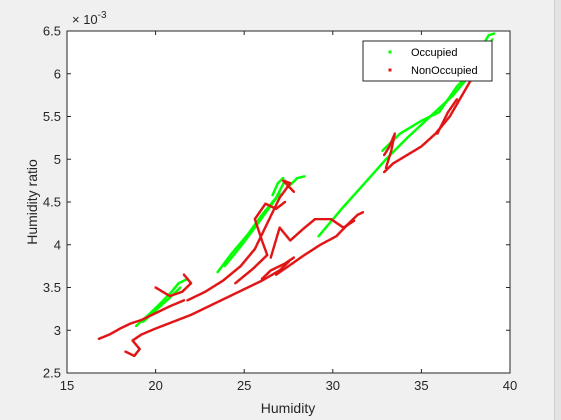 The height and width of the screenshot is (420, 561). Describe the element at coordinates (57, 244) in the screenshot. I see `y-tick-label: 4` at that location.